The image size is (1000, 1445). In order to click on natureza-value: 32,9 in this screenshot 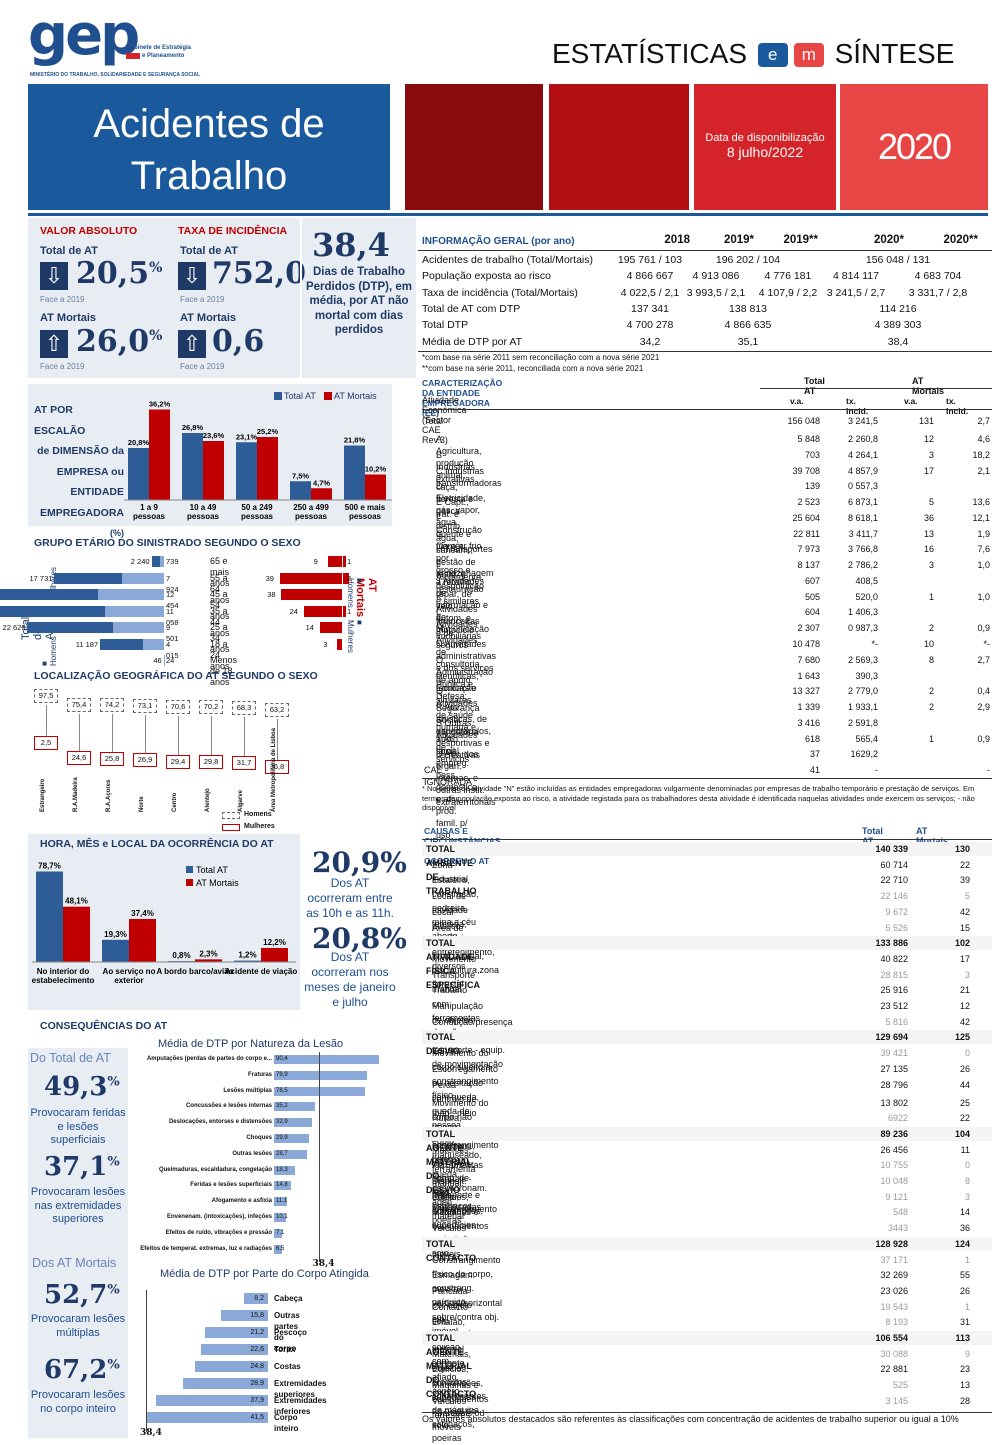, I will do `click(282, 1122)`.